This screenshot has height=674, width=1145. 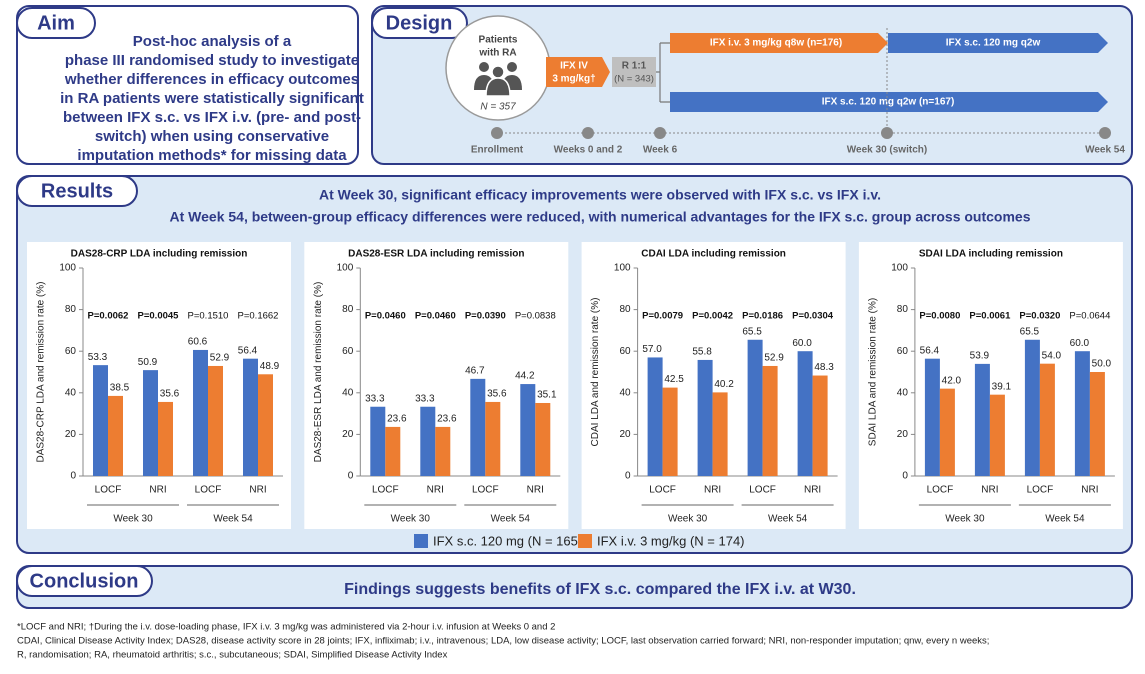 I want to click on results-heading: Results, so click(x=77, y=191).